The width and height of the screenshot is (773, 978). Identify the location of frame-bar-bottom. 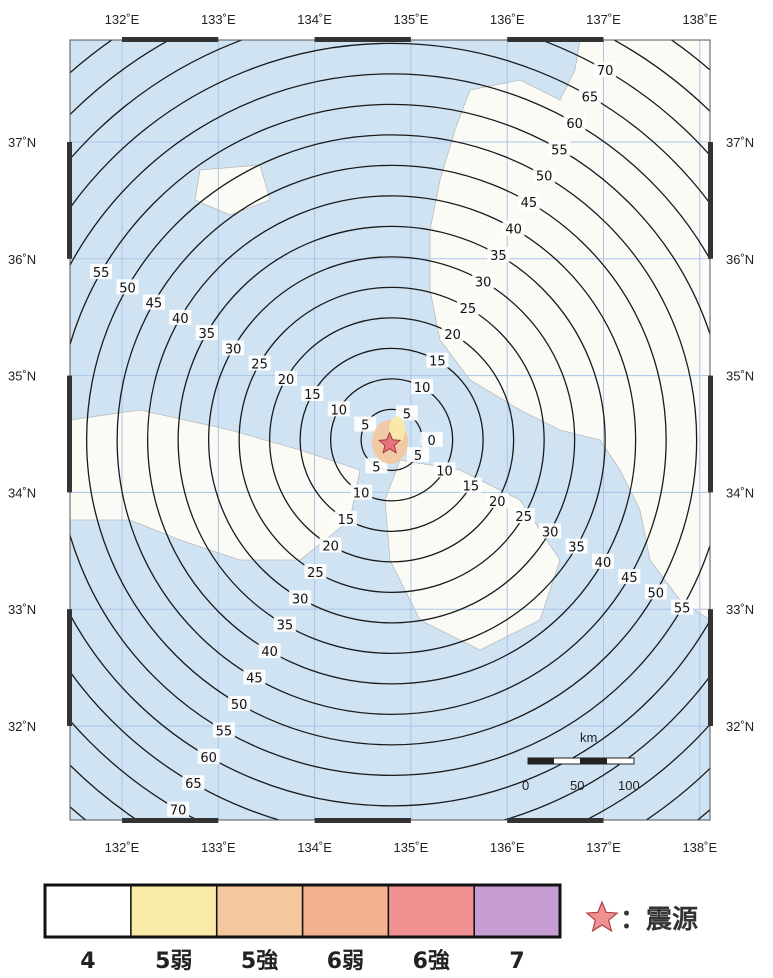
(362, 820).